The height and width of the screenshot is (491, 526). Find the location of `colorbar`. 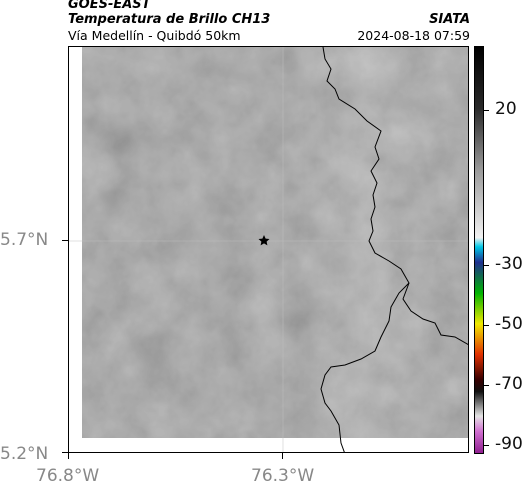

colorbar is located at coordinates (479, 250).